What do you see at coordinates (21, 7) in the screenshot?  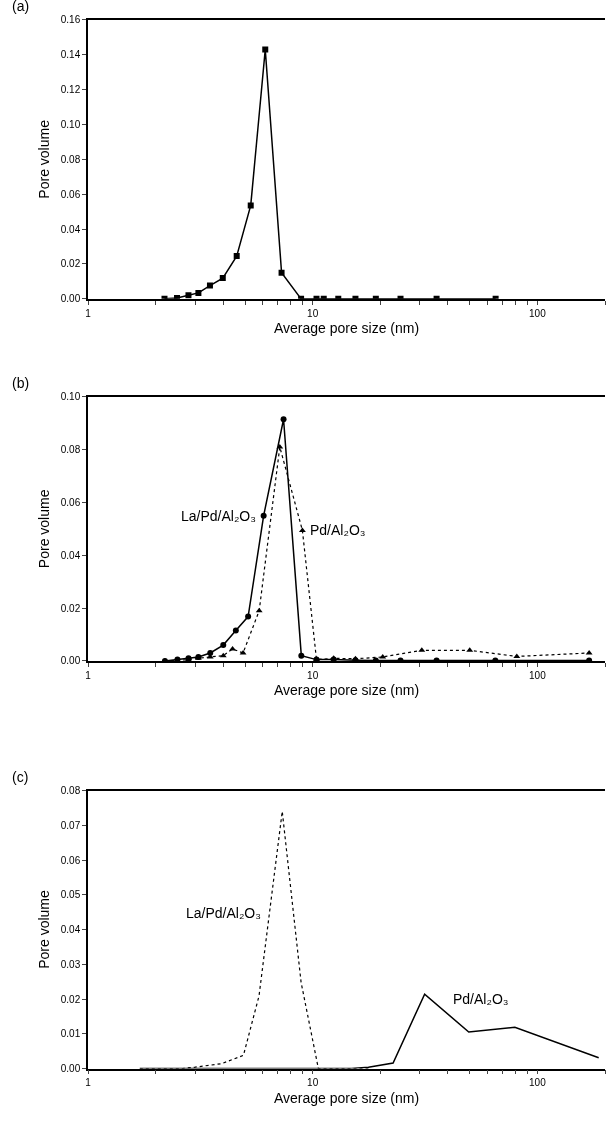 I see `chart-title: (a)` at bounding box center [21, 7].